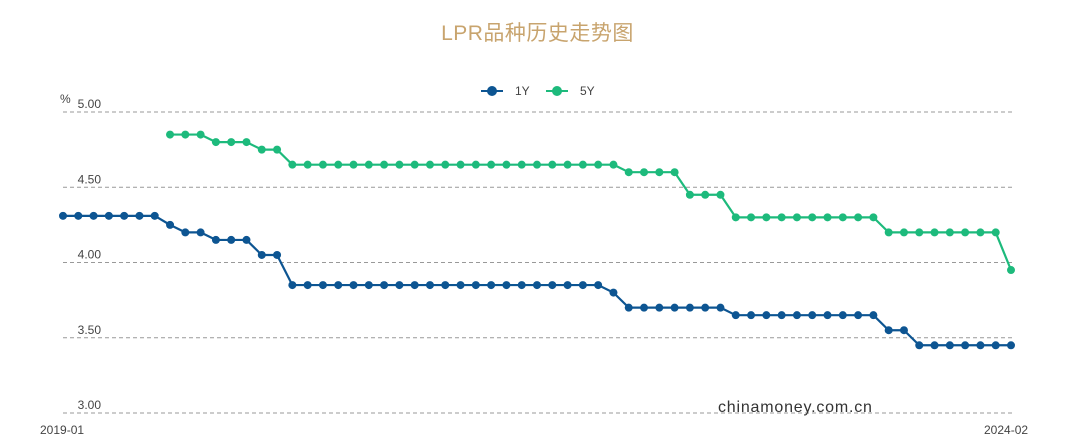  Describe the element at coordinates (570, 91) in the screenshot. I see `legend-item-5y: 5Y` at that location.